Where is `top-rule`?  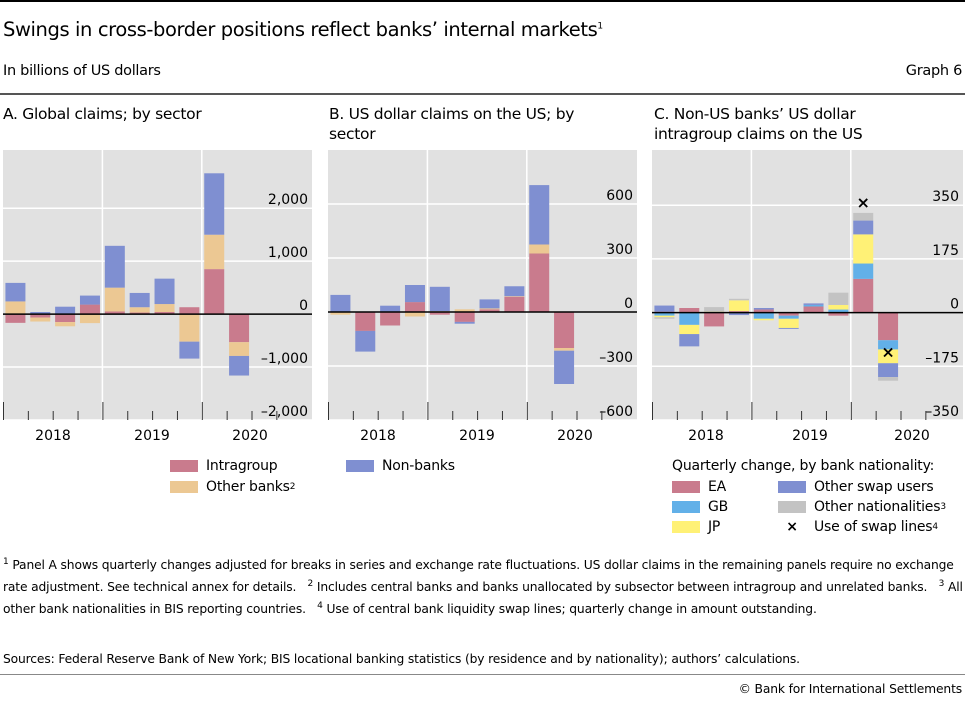 top-rule is located at coordinates (482, 1).